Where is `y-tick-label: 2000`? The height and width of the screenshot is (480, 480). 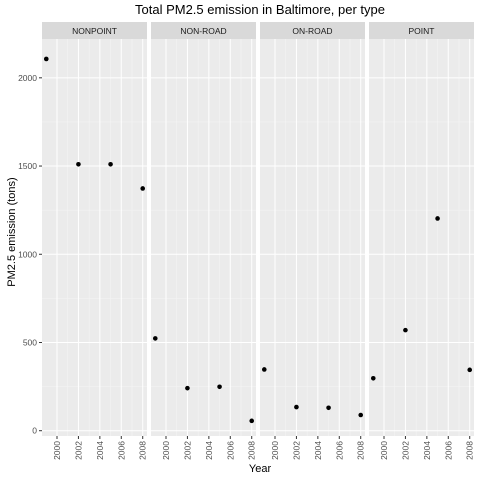 y-tick-label: 2000 is located at coordinates (27, 78).